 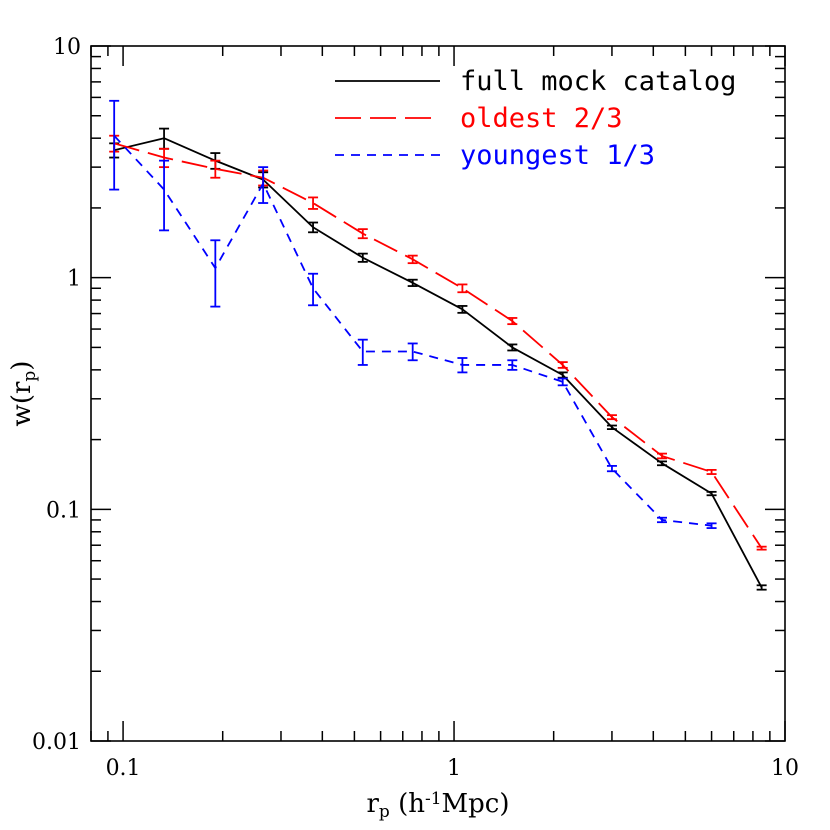 What do you see at coordinates (785, 768) in the screenshot?
I see `x-tick-label: 10` at bounding box center [785, 768].